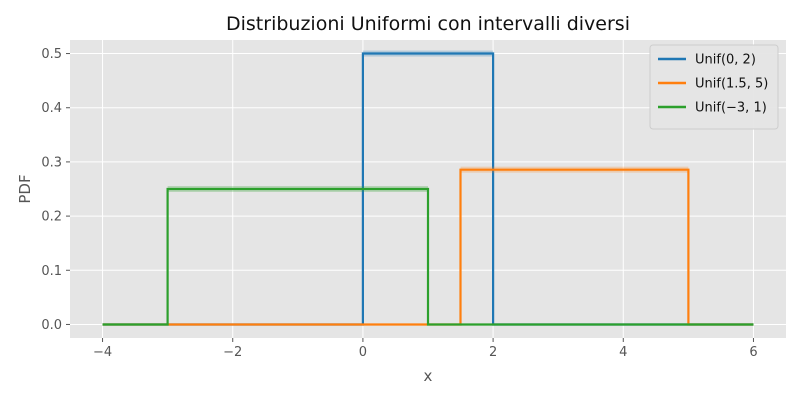 This screenshot has height=400, width=800. What do you see at coordinates (51, 325) in the screenshot?
I see `y-tick-label: 0.0` at bounding box center [51, 325].